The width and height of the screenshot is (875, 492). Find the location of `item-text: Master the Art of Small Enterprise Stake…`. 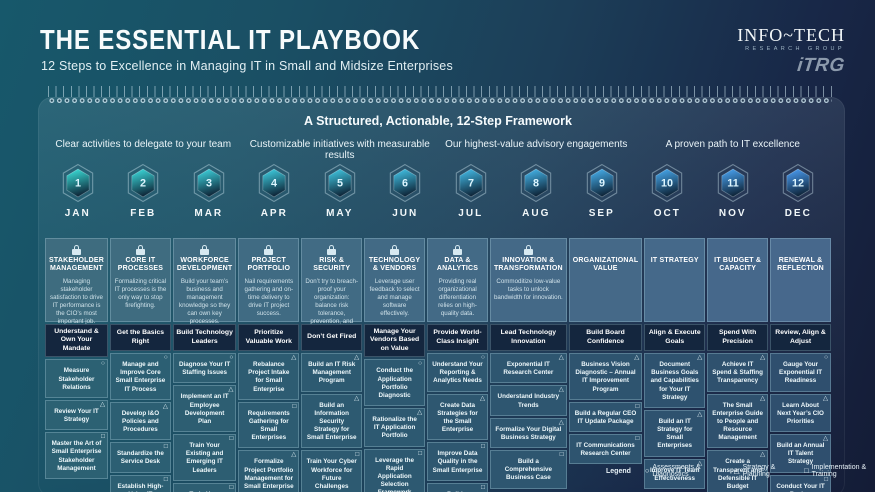

item-text: Master the Art of Small Enterprise Stake… is located at coordinates (76, 456).